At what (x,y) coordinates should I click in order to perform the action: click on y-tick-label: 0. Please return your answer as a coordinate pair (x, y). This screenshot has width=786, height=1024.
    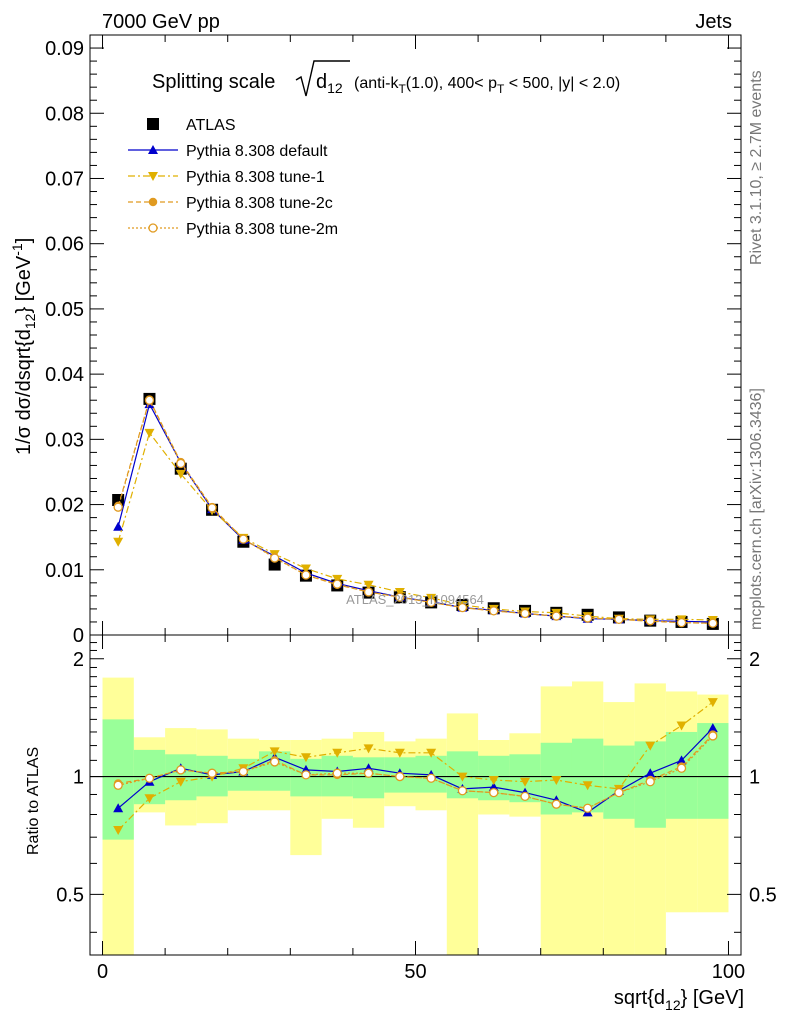
    Looking at the image, I should click on (78, 636).